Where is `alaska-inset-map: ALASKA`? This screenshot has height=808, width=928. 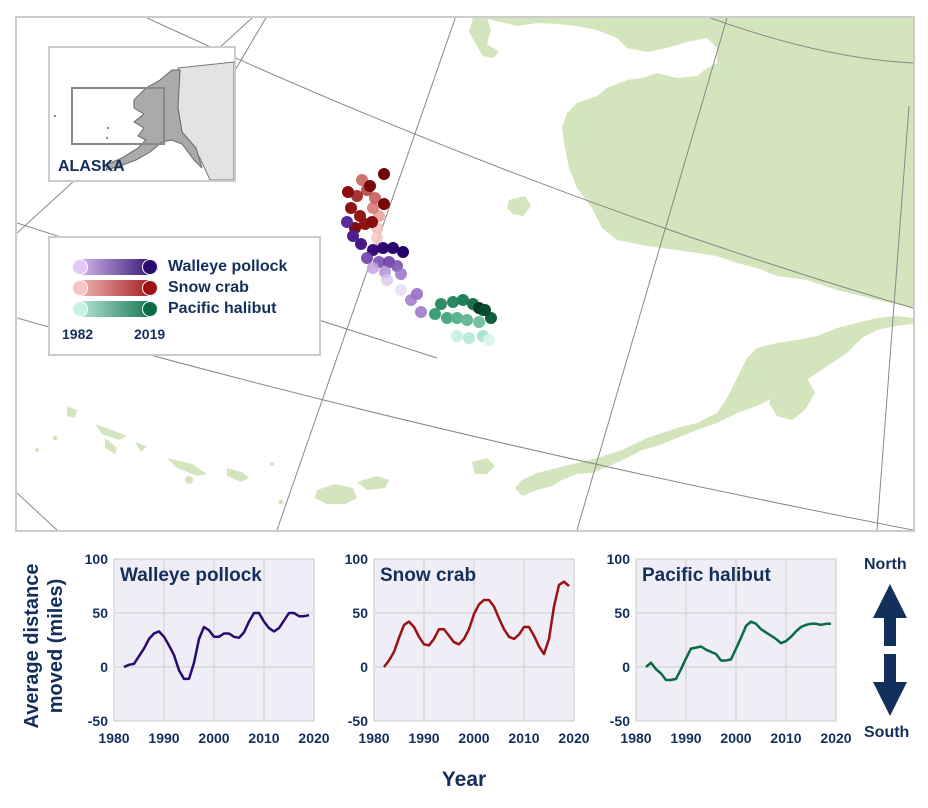 alaska-inset-map: ALASKA is located at coordinates (142, 114).